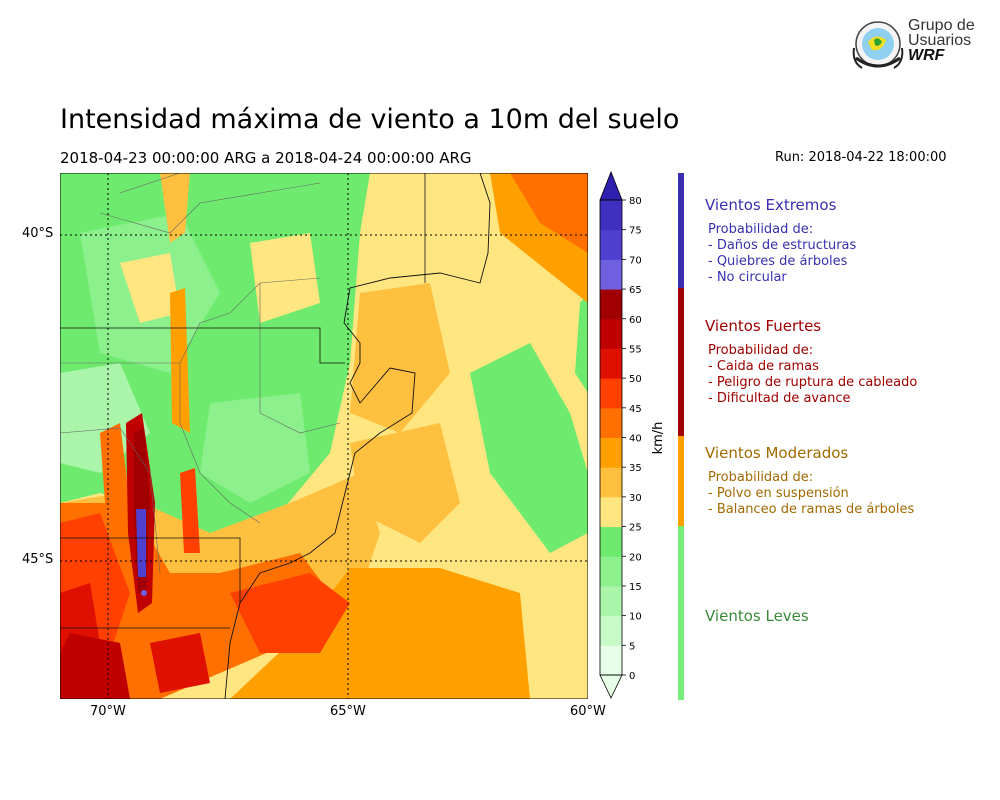  What do you see at coordinates (763, 326) in the screenshot?
I see `category-title: Vientos Fuertes` at bounding box center [763, 326].